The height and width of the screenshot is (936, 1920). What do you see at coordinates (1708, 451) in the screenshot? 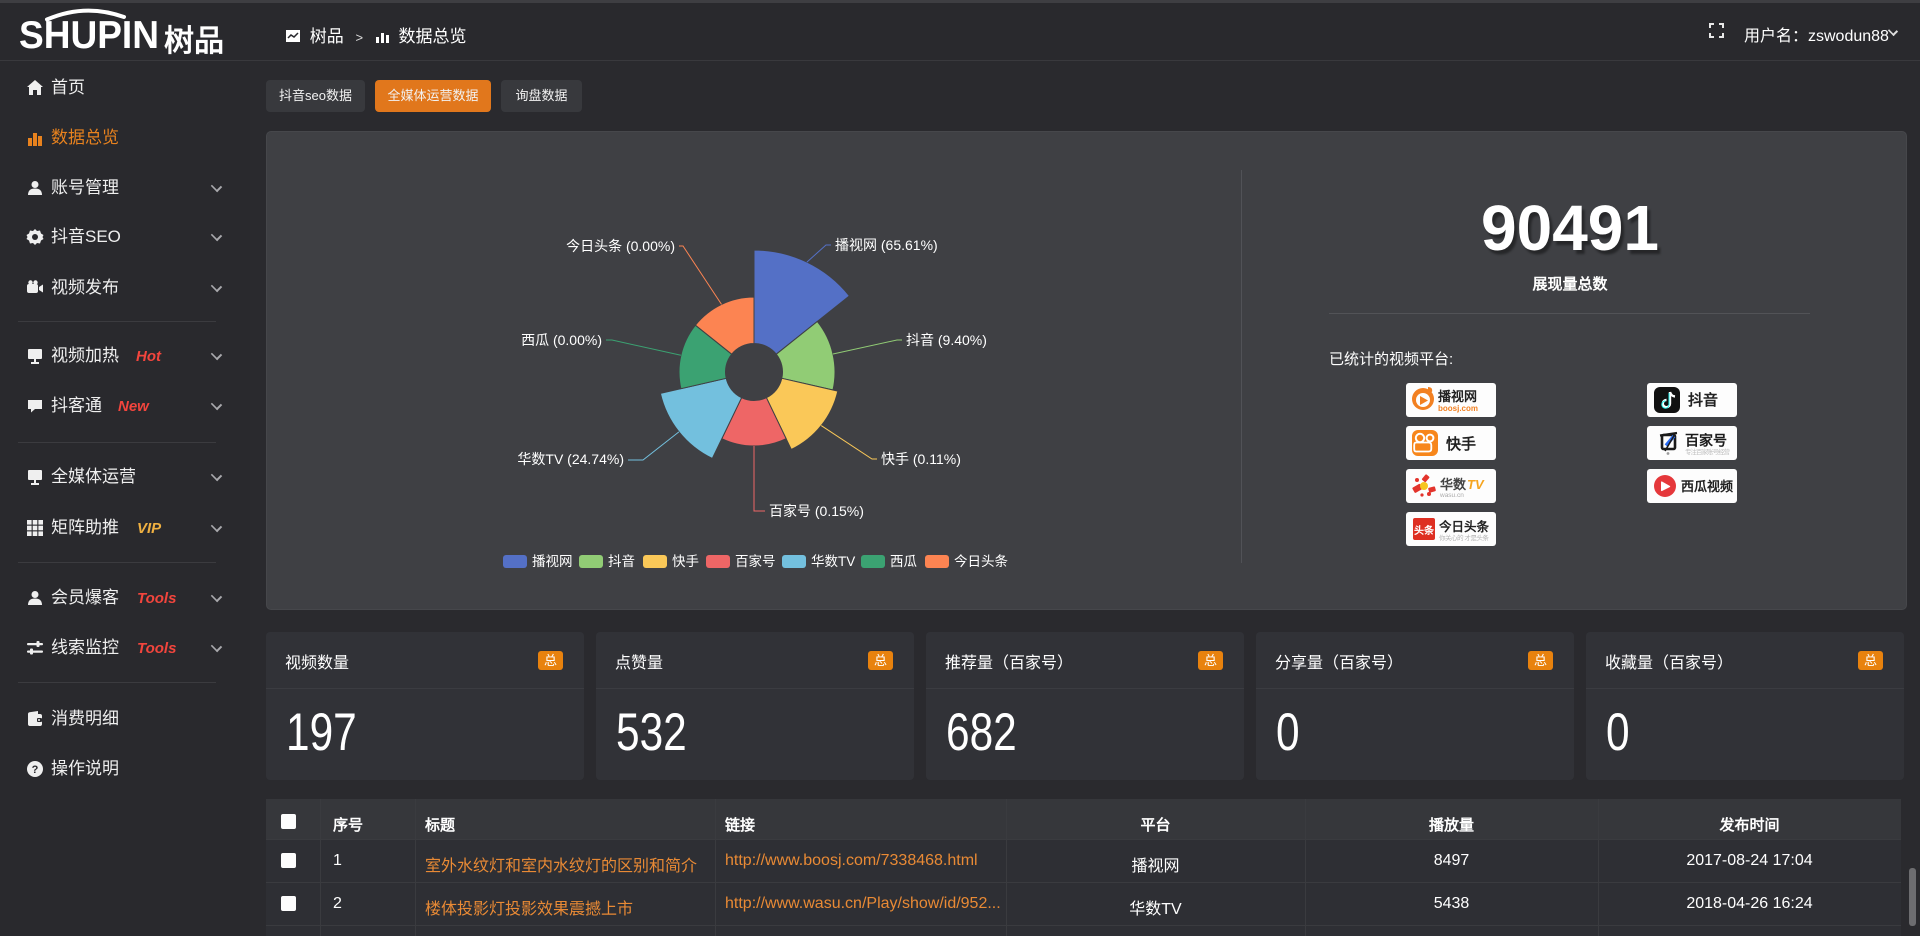
I see `svg-text: 专注百家账号经营` at bounding box center [1708, 451].